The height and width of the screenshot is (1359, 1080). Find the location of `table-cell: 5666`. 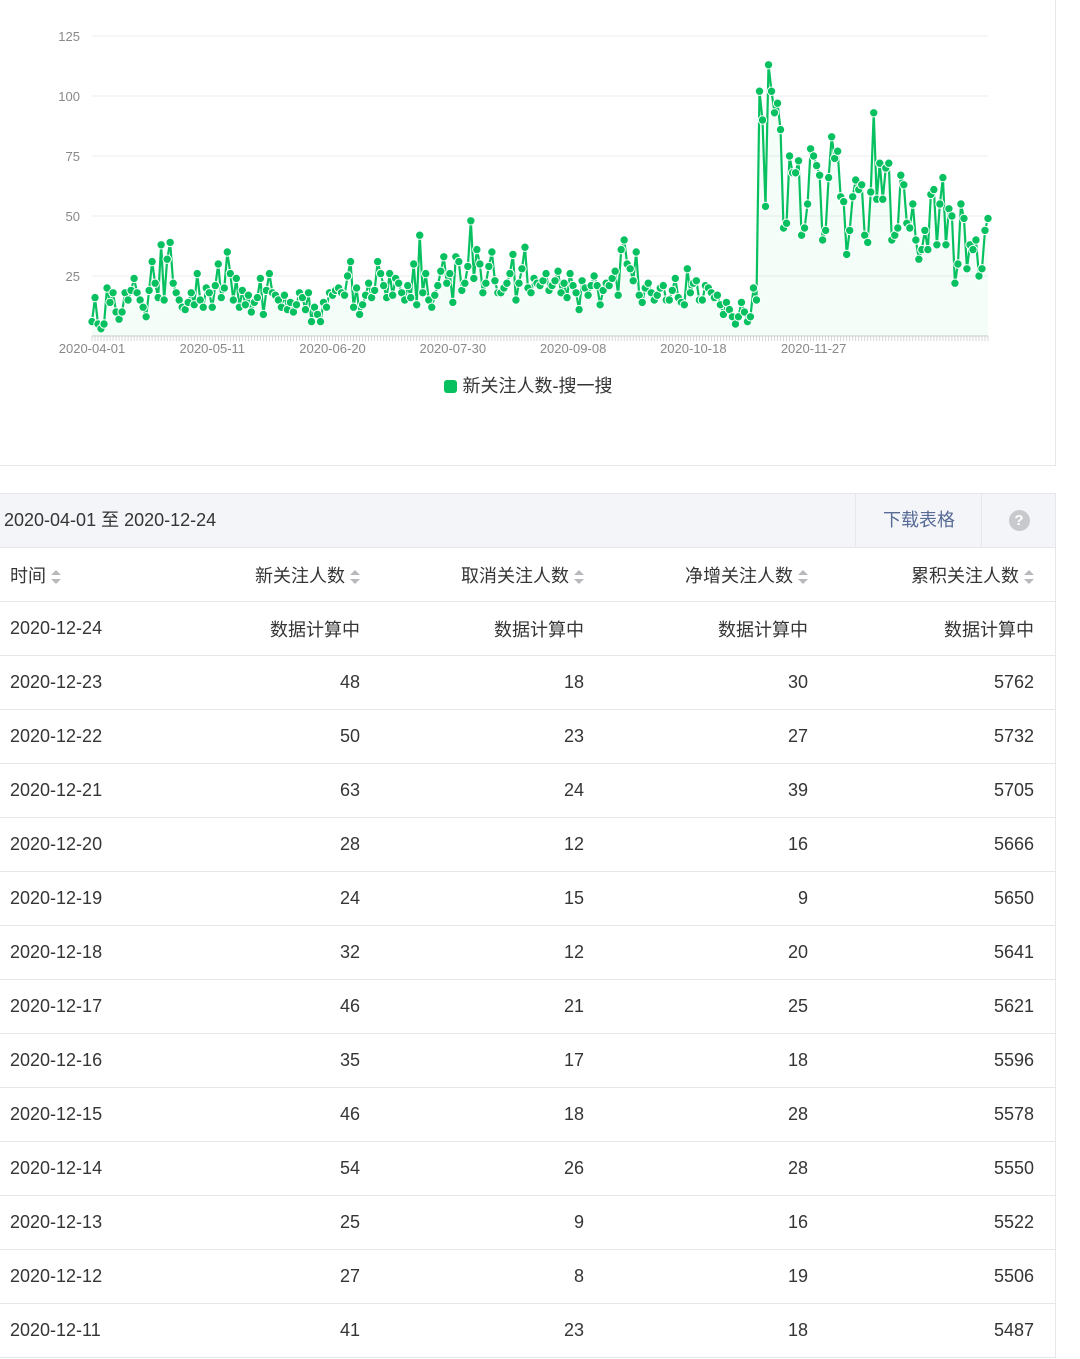

table-cell: 5666 is located at coordinates (942, 844).